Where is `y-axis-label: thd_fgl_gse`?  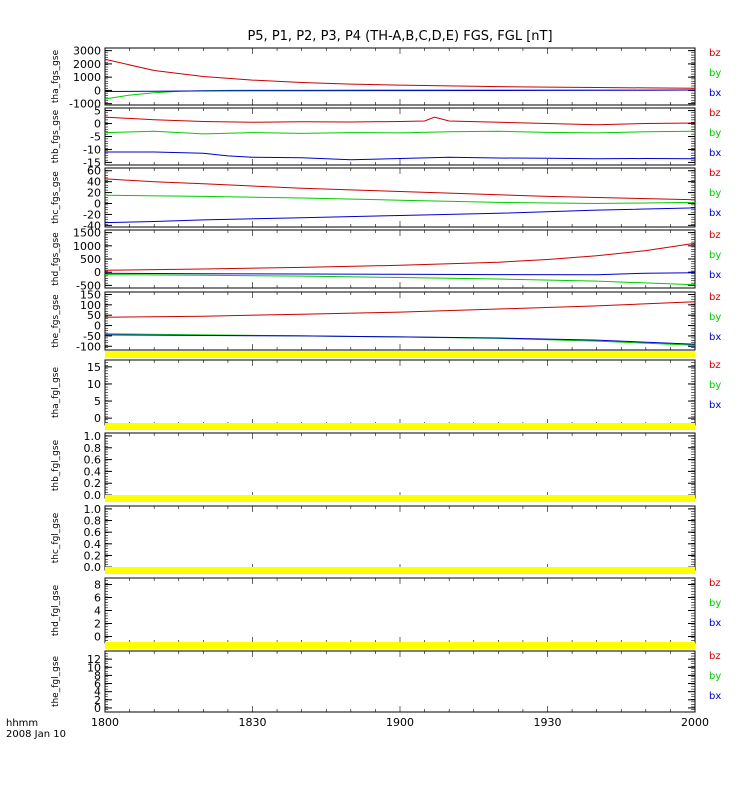
y-axis-label: thd_fgl_gse is located at coordinates (56, 610).